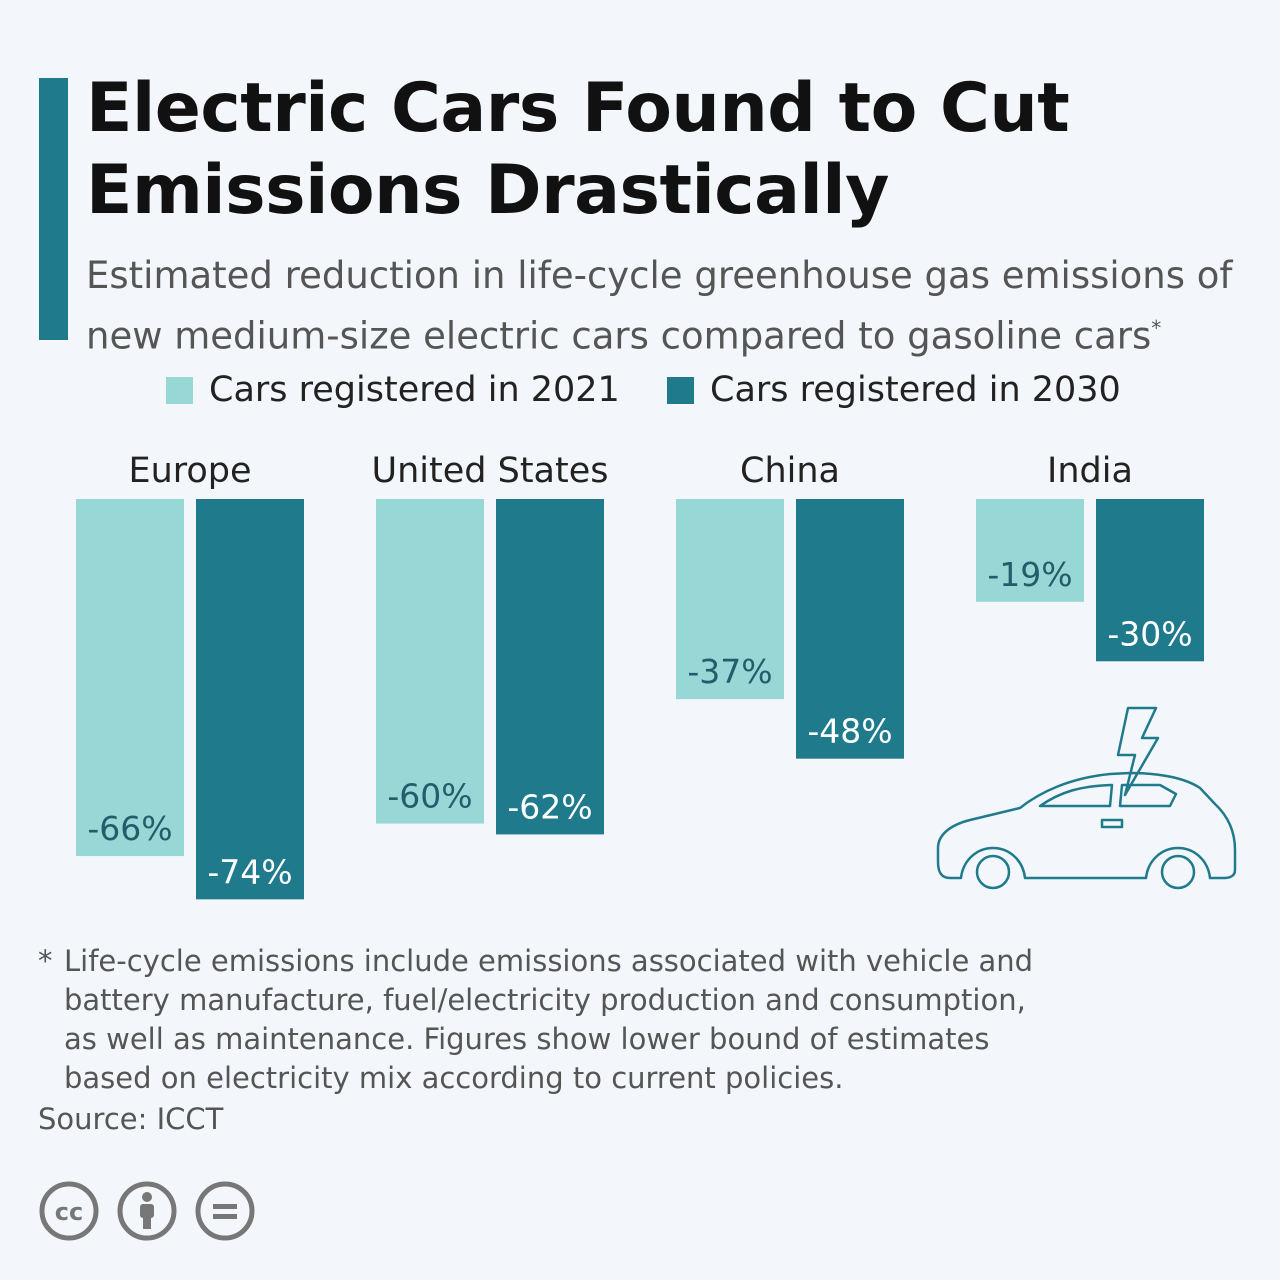 This screenshot has width=1280, height=1280. What do you see at coordinates (729, 671) in the screenshot?
I see `data-label-2-0: -37%` at bounding box center [729, 671].